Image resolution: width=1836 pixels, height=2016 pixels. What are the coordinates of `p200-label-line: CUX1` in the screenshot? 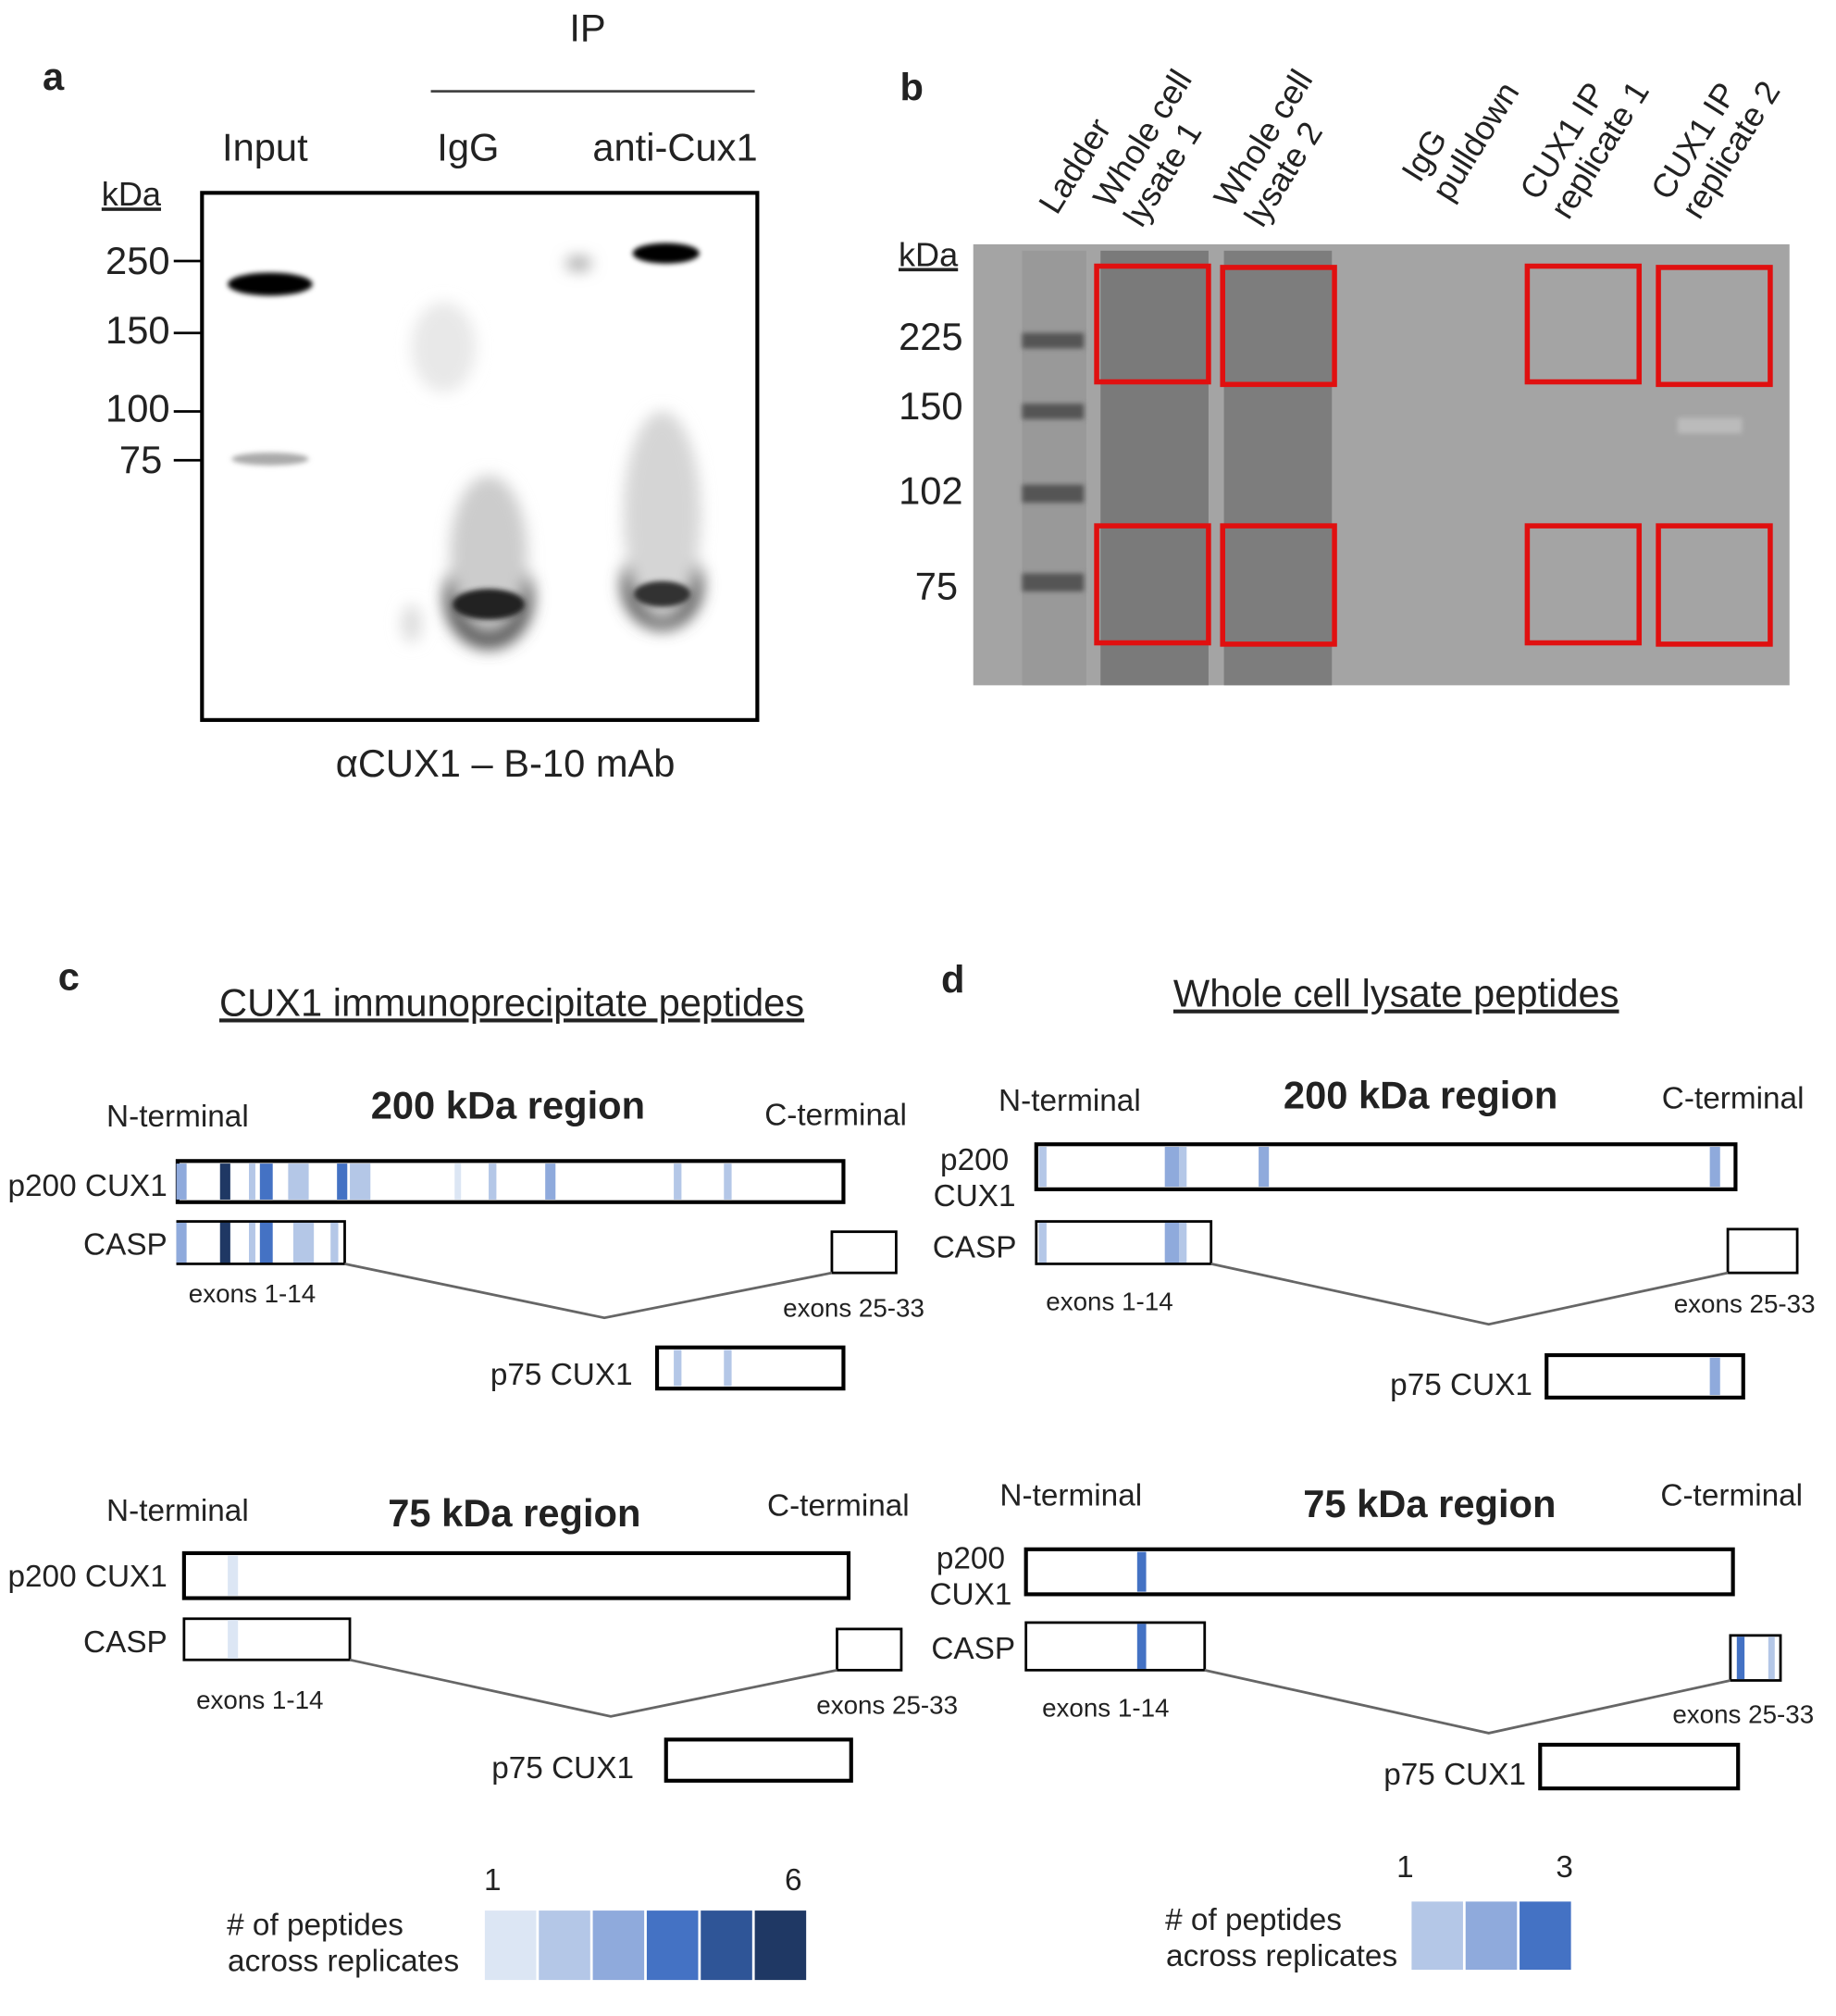 It's located at (970, 1595).